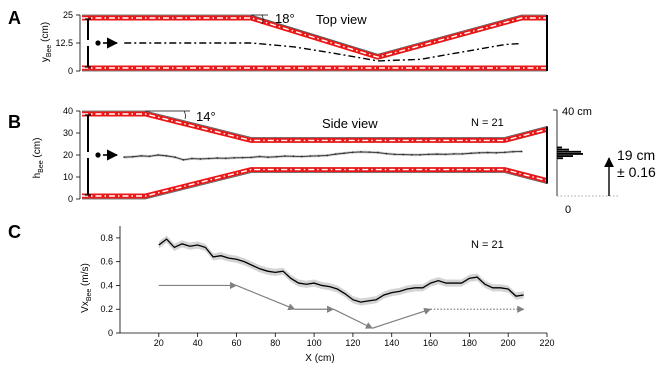 The image size is (662, 366). Describe the element at coordinates (106, 262) in the screenshot. I see `panel-c-ytick-label: 0.6` at that location.